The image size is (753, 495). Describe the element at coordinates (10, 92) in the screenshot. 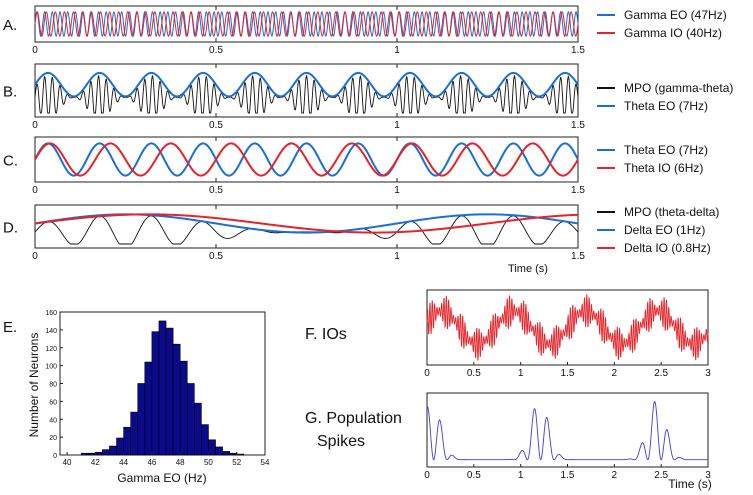

I see `panel-label: B.` at that location.